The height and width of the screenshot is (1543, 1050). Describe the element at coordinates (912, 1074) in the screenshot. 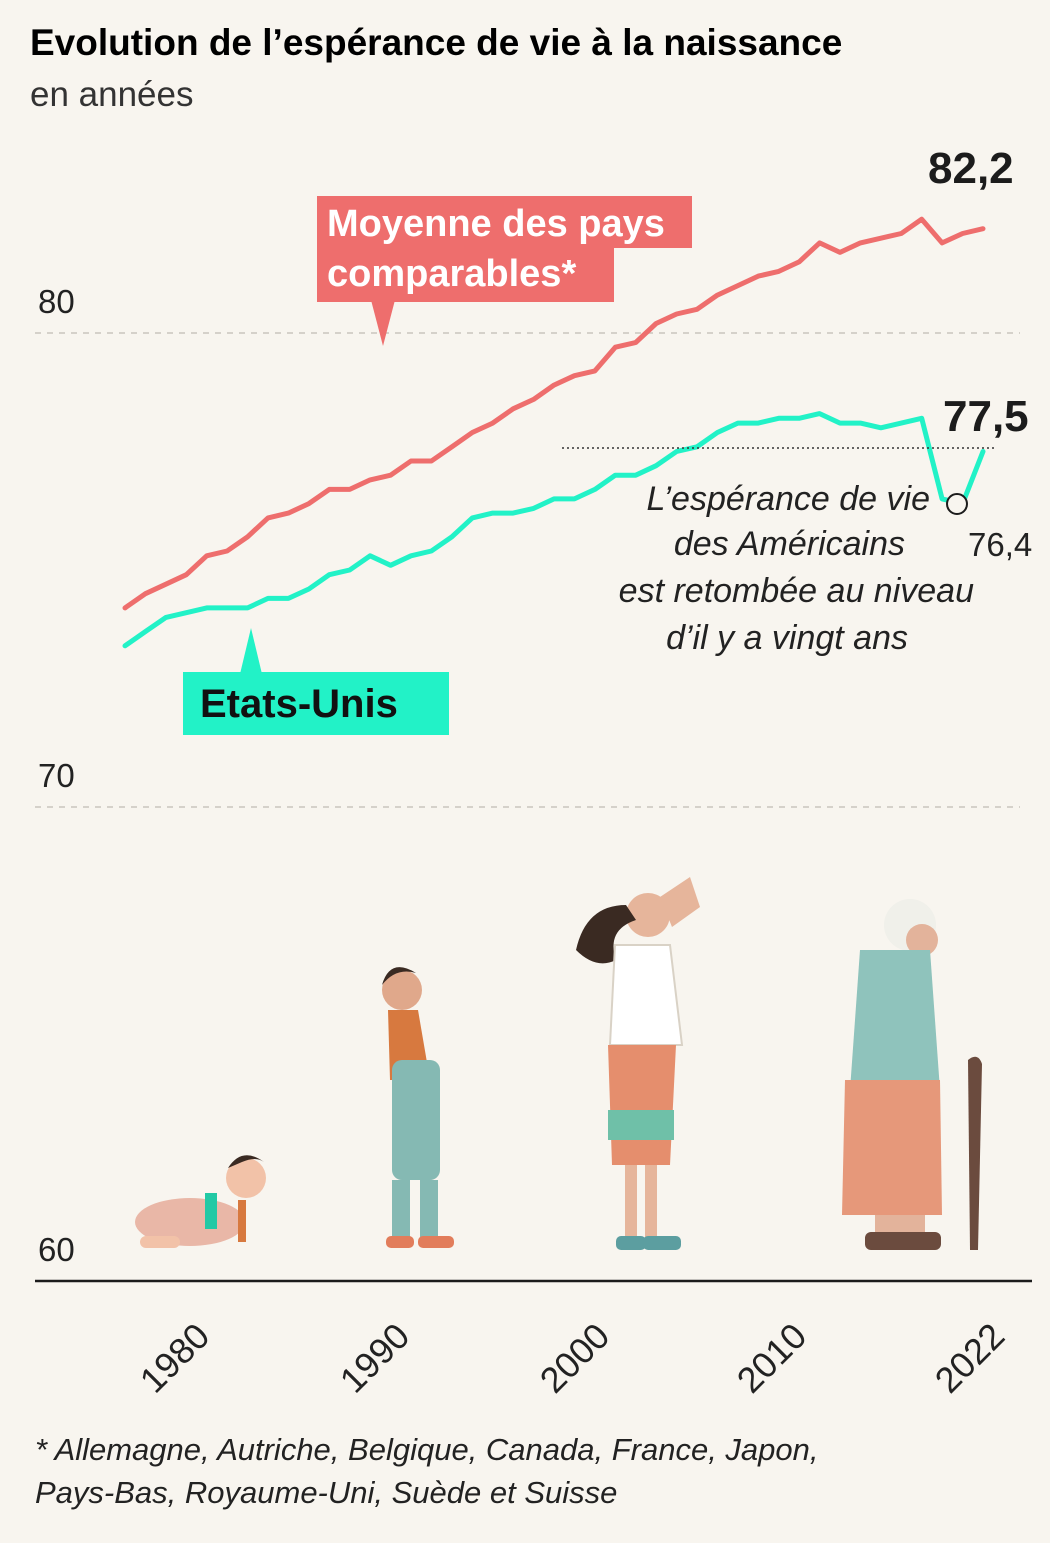

I see `elderly-woman-illustration` at that location.